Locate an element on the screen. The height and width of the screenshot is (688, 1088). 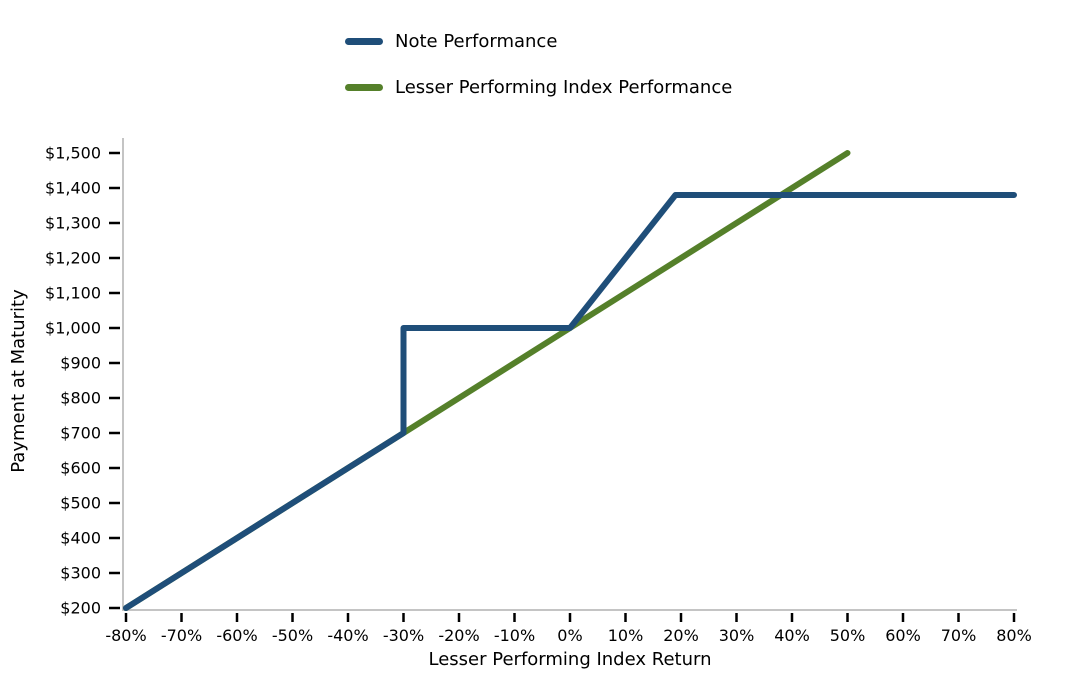
x-tick-label: -80% is located at coordinates (125, 635).